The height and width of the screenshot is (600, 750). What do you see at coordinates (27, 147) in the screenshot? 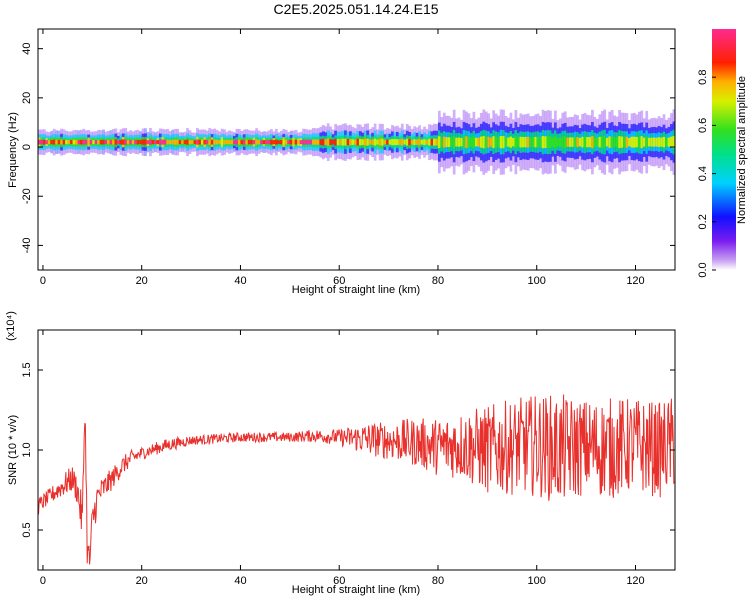
I see `spectrogram-y-tick-label: 0` at bounding box center [27, 147].